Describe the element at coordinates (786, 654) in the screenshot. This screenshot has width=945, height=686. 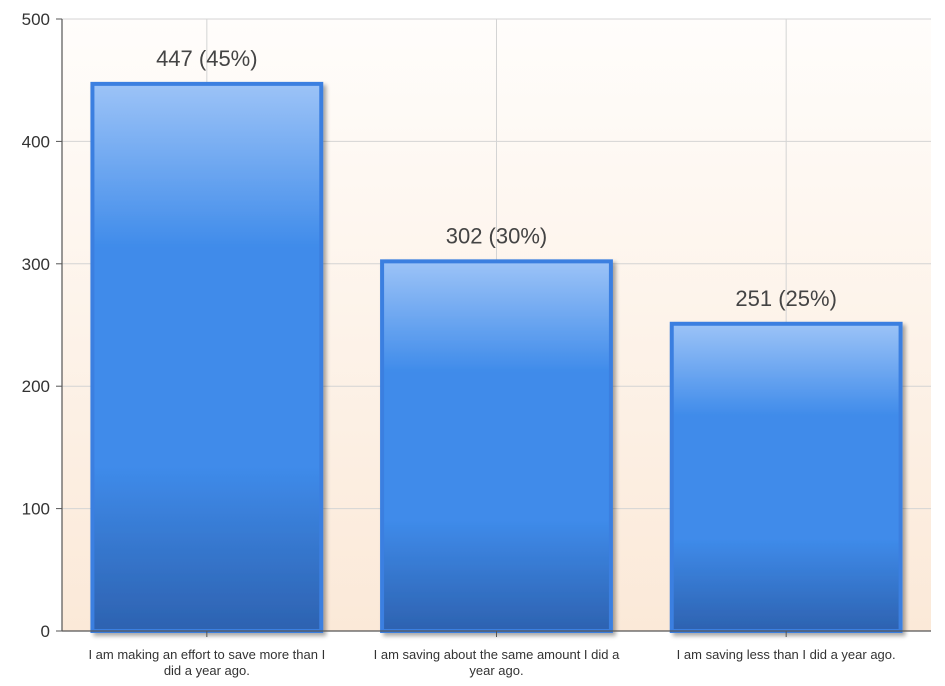
I see `x-tick-label: I am saving less than I did a year ago.` at that location.